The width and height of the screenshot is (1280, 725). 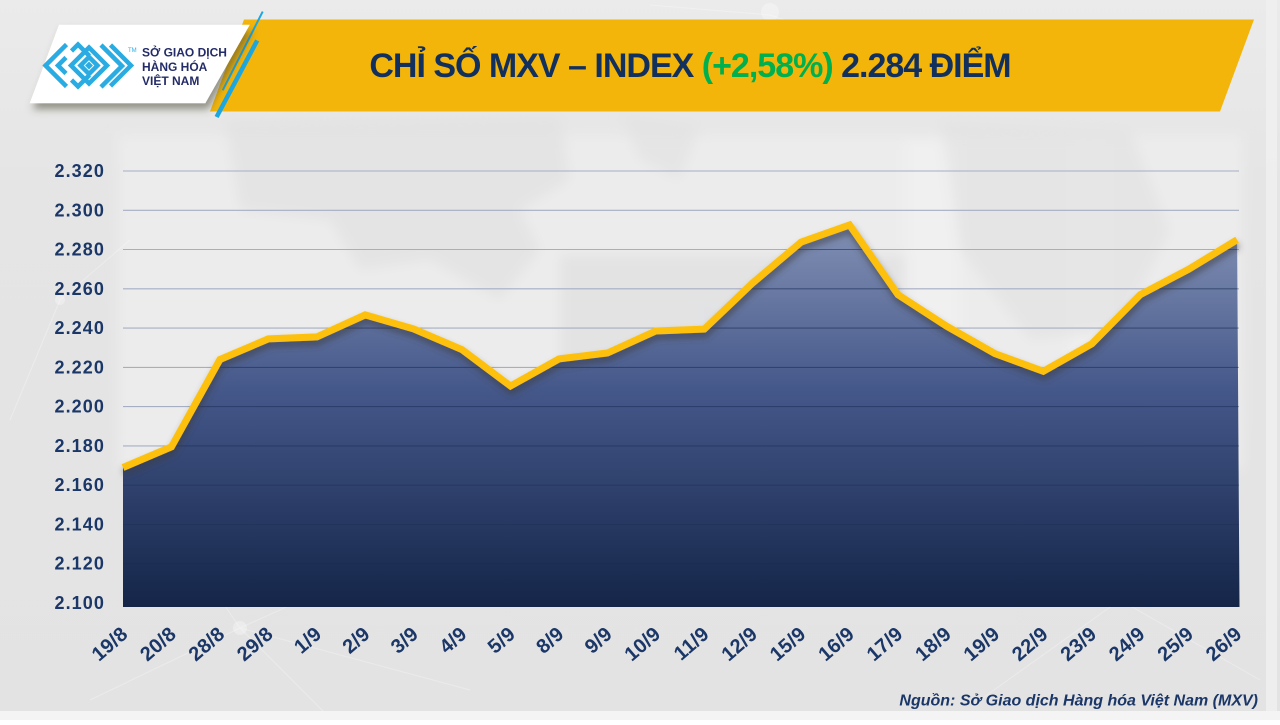 What do you see at coordinates (79, 289) in the screenshot?
I see `svg-text: 2.260` at bounding box center [79, 289].